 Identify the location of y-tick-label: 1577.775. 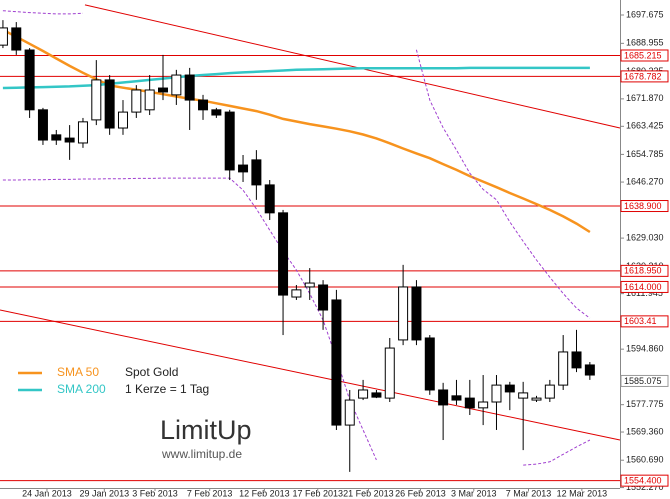
(645, 404).